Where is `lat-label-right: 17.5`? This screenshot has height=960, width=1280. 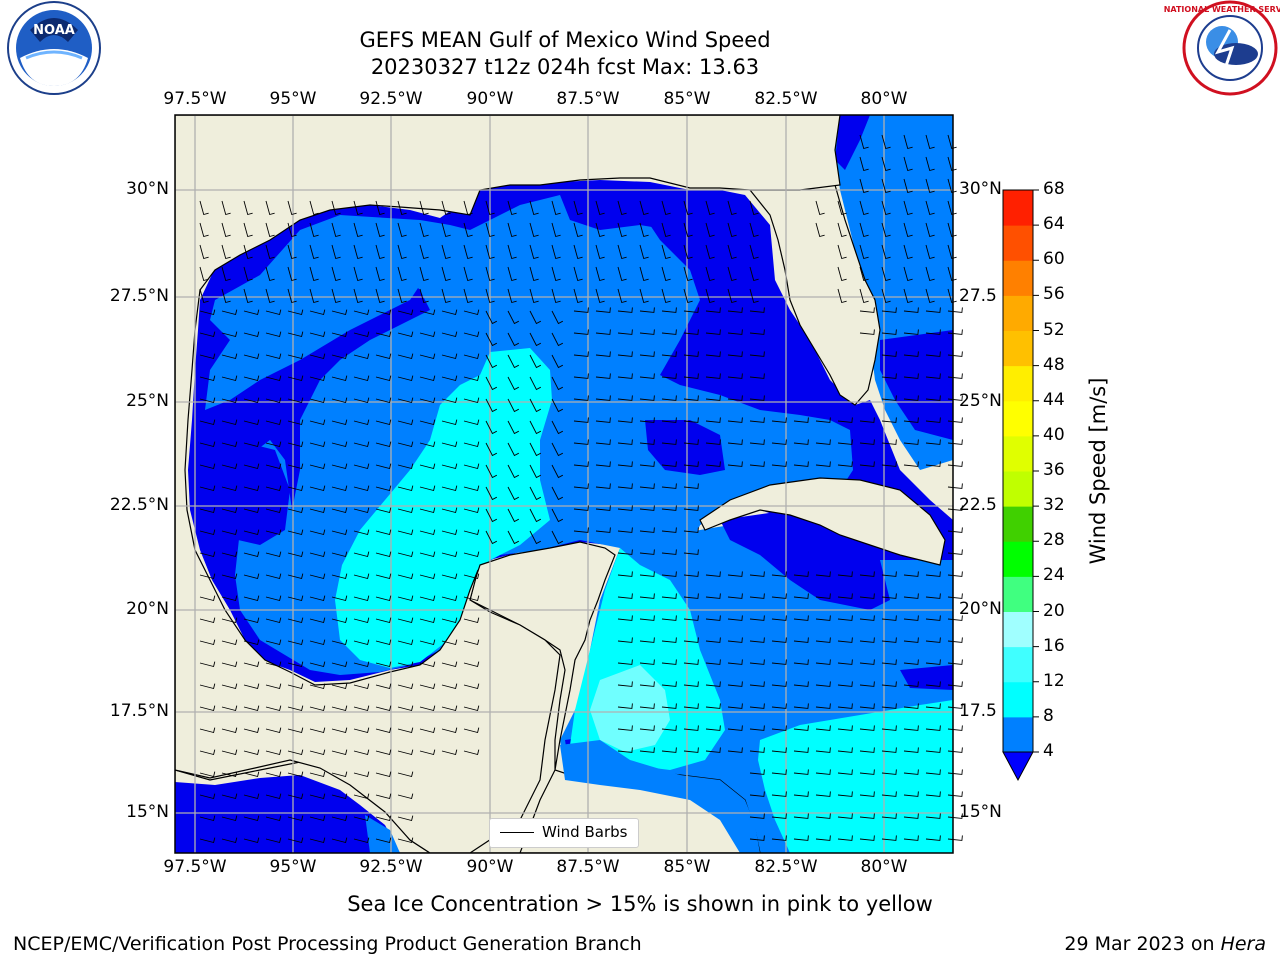
lat-label-right: 17.5 is located at coordinates (978, 711).